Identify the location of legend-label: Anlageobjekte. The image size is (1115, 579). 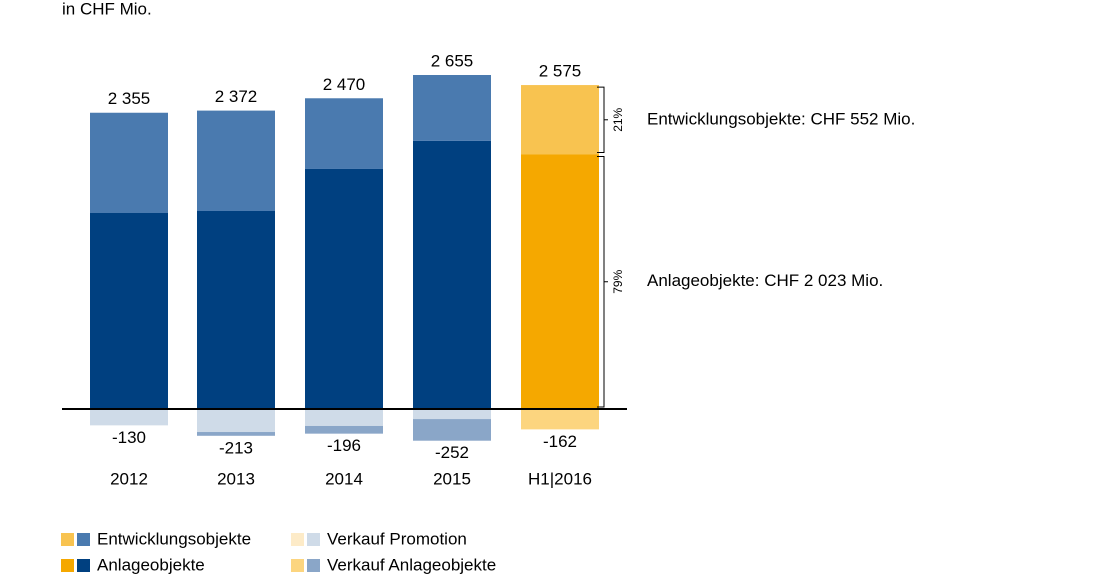
(151, 564).